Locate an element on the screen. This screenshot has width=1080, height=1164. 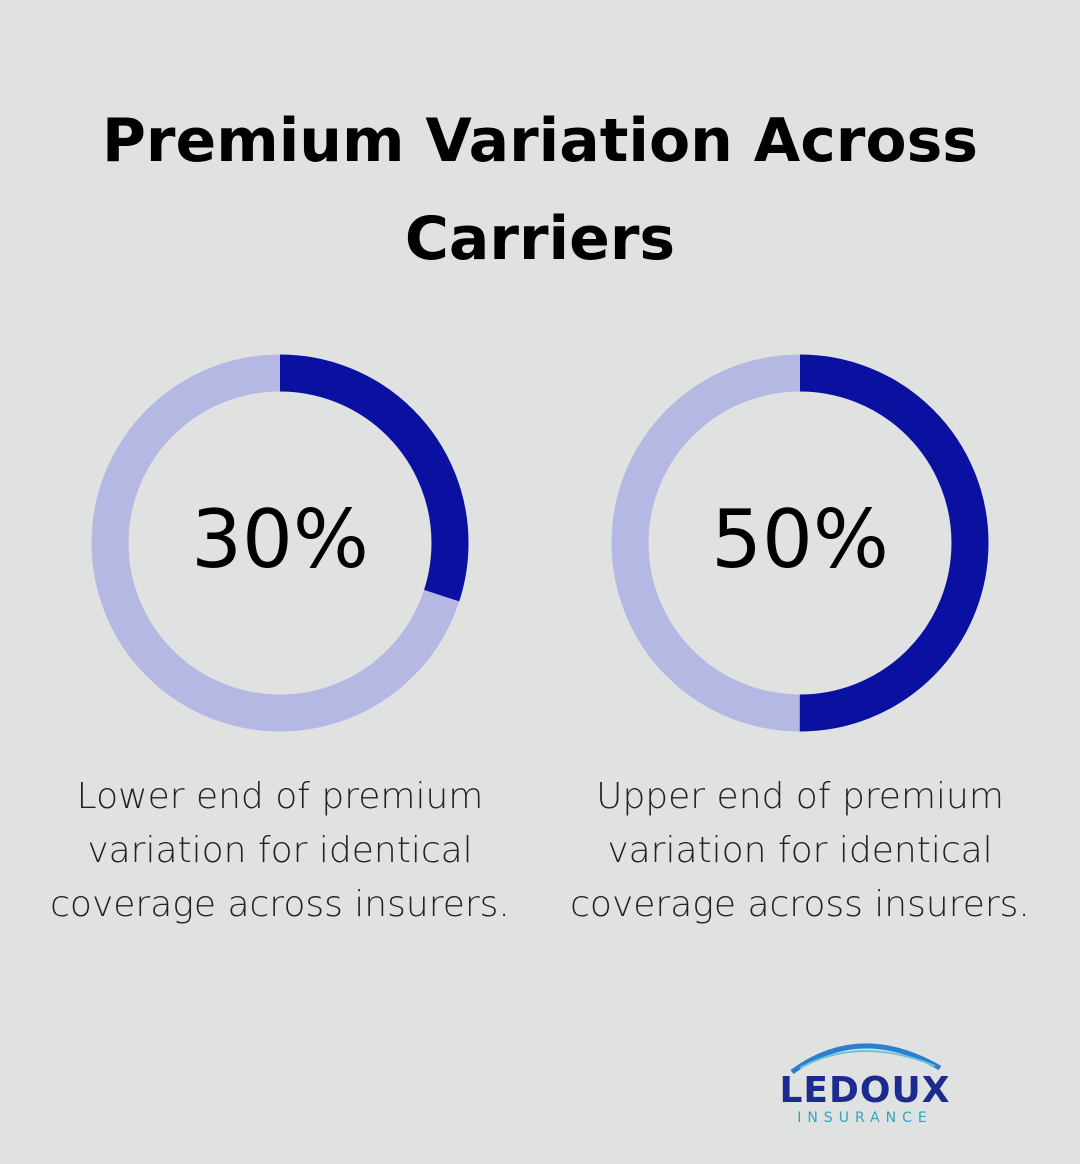
logo: LEDOUX INSURANCE is located at coordinates (864, 1084).